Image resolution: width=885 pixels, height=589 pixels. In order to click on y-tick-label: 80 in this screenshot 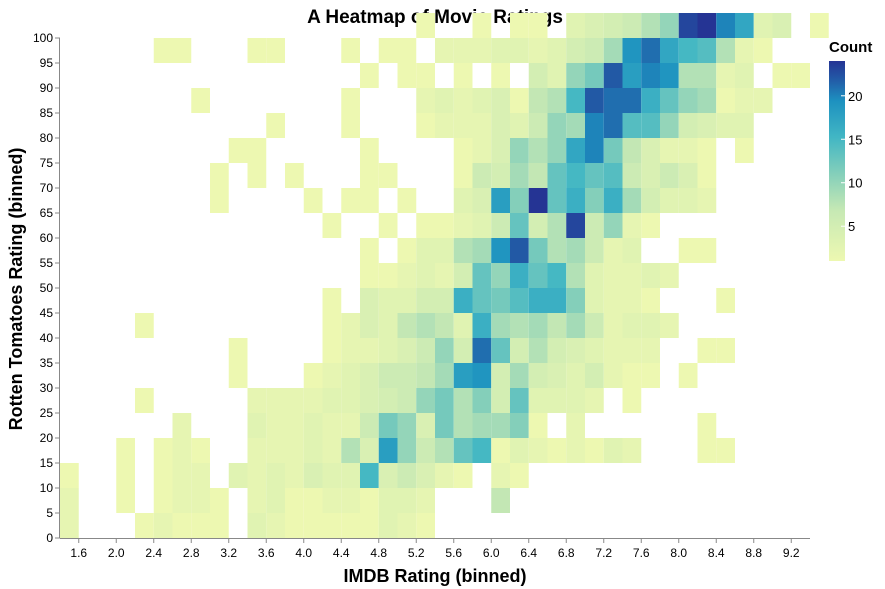, I will do `click(47, 138)`.